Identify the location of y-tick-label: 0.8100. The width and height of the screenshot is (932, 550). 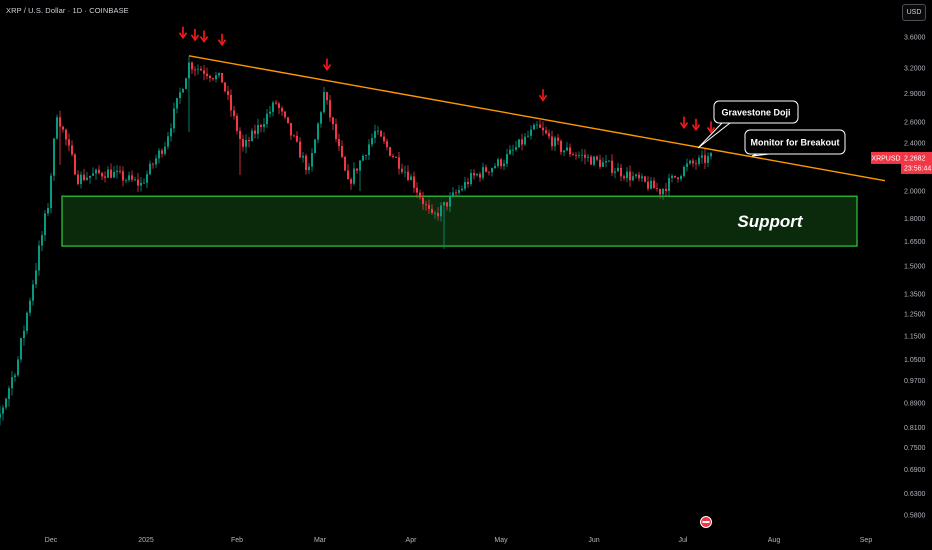
(915, 428).